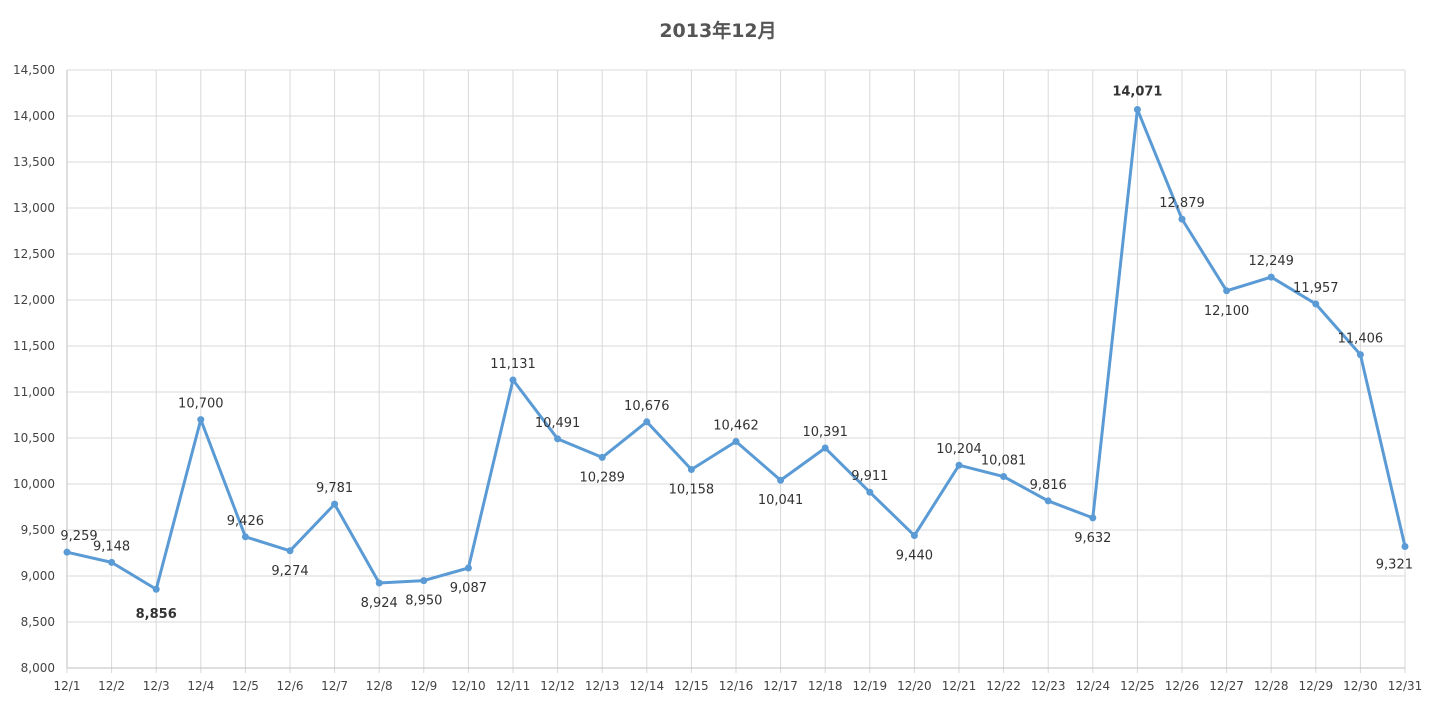 Image resolution: width=1437 pixels, height=704 pixels. What do you see at coordinates (558, 423) in the screenshot?
I see `data-label: 10,491` at bounding box center [558, 423].